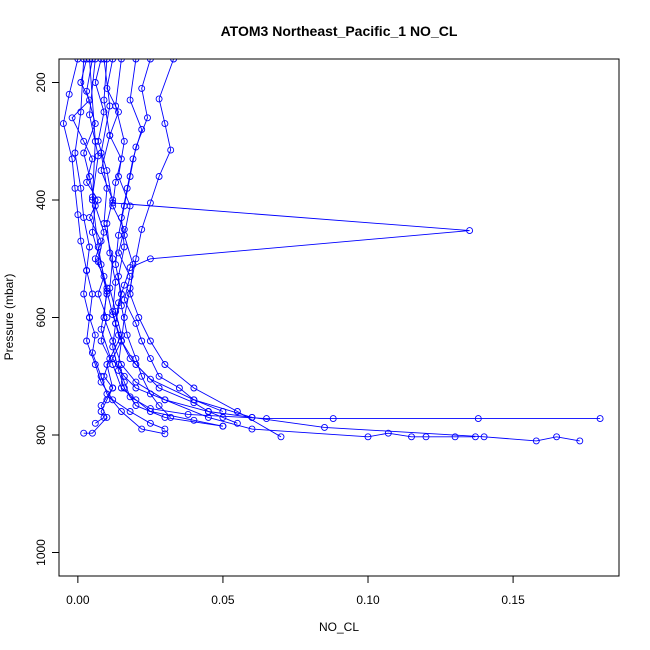 The image size is (650, 650). What do you see at coordinates (41, 317) in the screenshot?
I see `y-tick-label: 600` at bounding box center [41, 317].